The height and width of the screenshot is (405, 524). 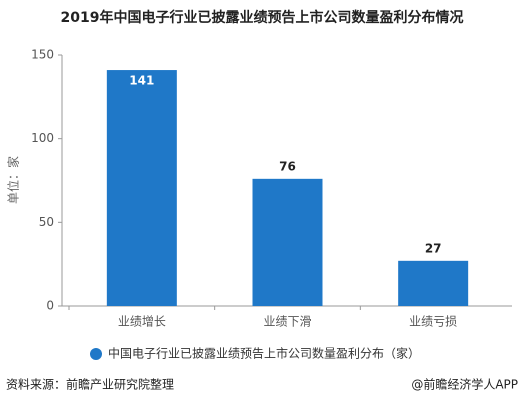 What do you see at coordinates (96, 354) in the screenshot?
I see `legend-marker` at bounding box center [96, 354].